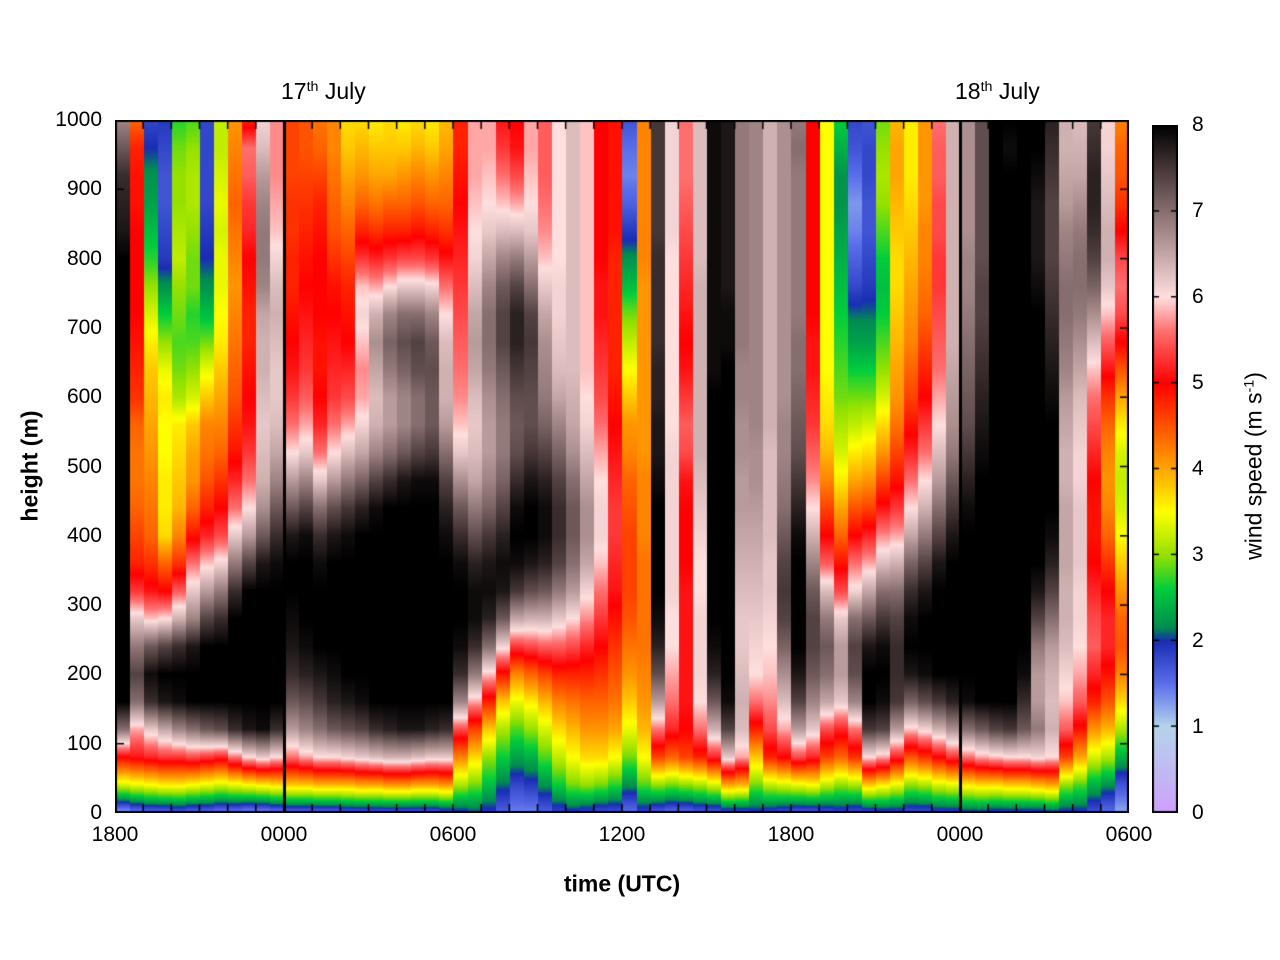 This screenshot has height=960, width=1280. I want to click on colorbar-title: wind speed (m s-1), so click(1254, 466).